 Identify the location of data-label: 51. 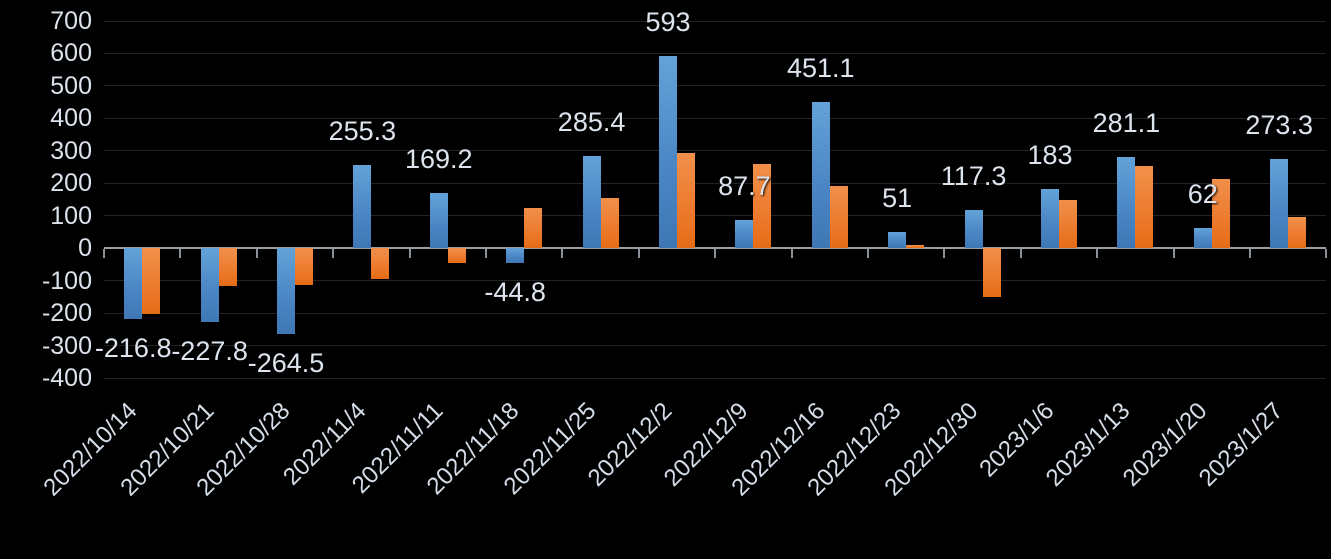
(897, 197).